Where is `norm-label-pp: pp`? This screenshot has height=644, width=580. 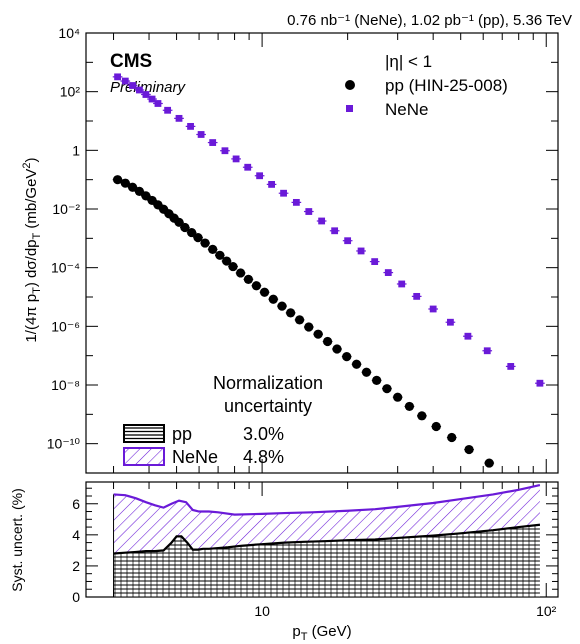 norm-label-pp: pp is located at coordinates (182, 434).